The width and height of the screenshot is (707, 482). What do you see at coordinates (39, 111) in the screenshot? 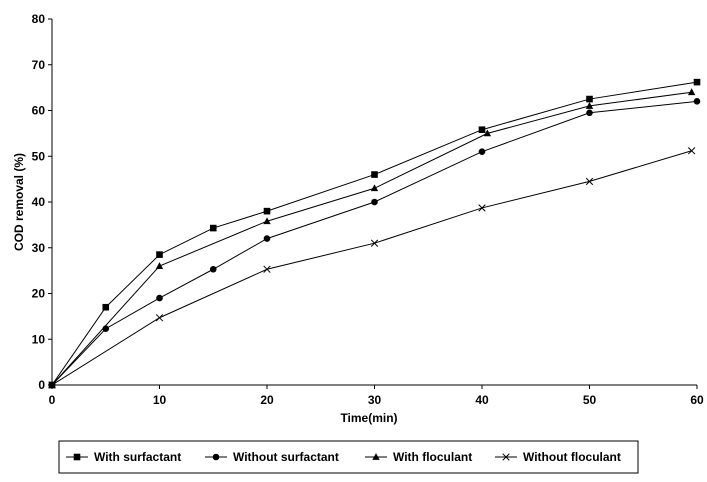
I see `y-tick-label: 60` at bounding box center [39, 111].